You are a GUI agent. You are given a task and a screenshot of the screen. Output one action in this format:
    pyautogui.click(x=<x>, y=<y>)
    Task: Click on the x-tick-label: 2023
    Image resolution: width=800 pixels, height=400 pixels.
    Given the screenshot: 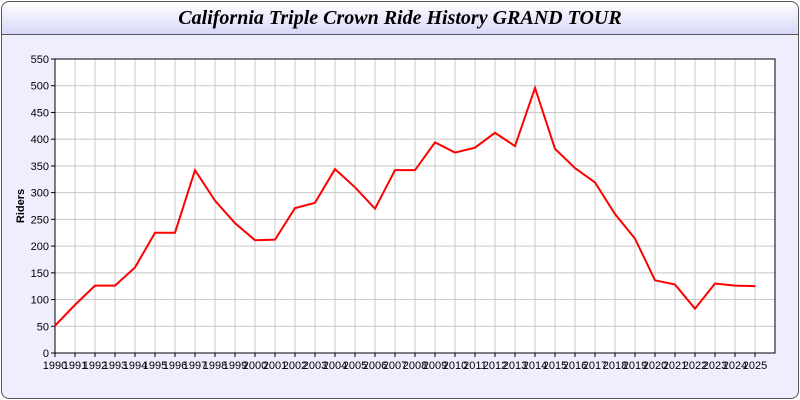 What is the action you would take?
    pyautogui.click(x=715, y=366)
    